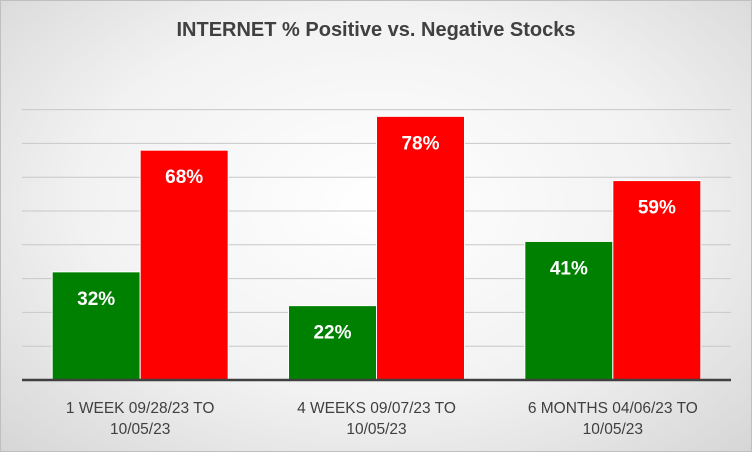  I want to click on category-label: 1 WEEK 09/28/23 TO, so click(140, 408).